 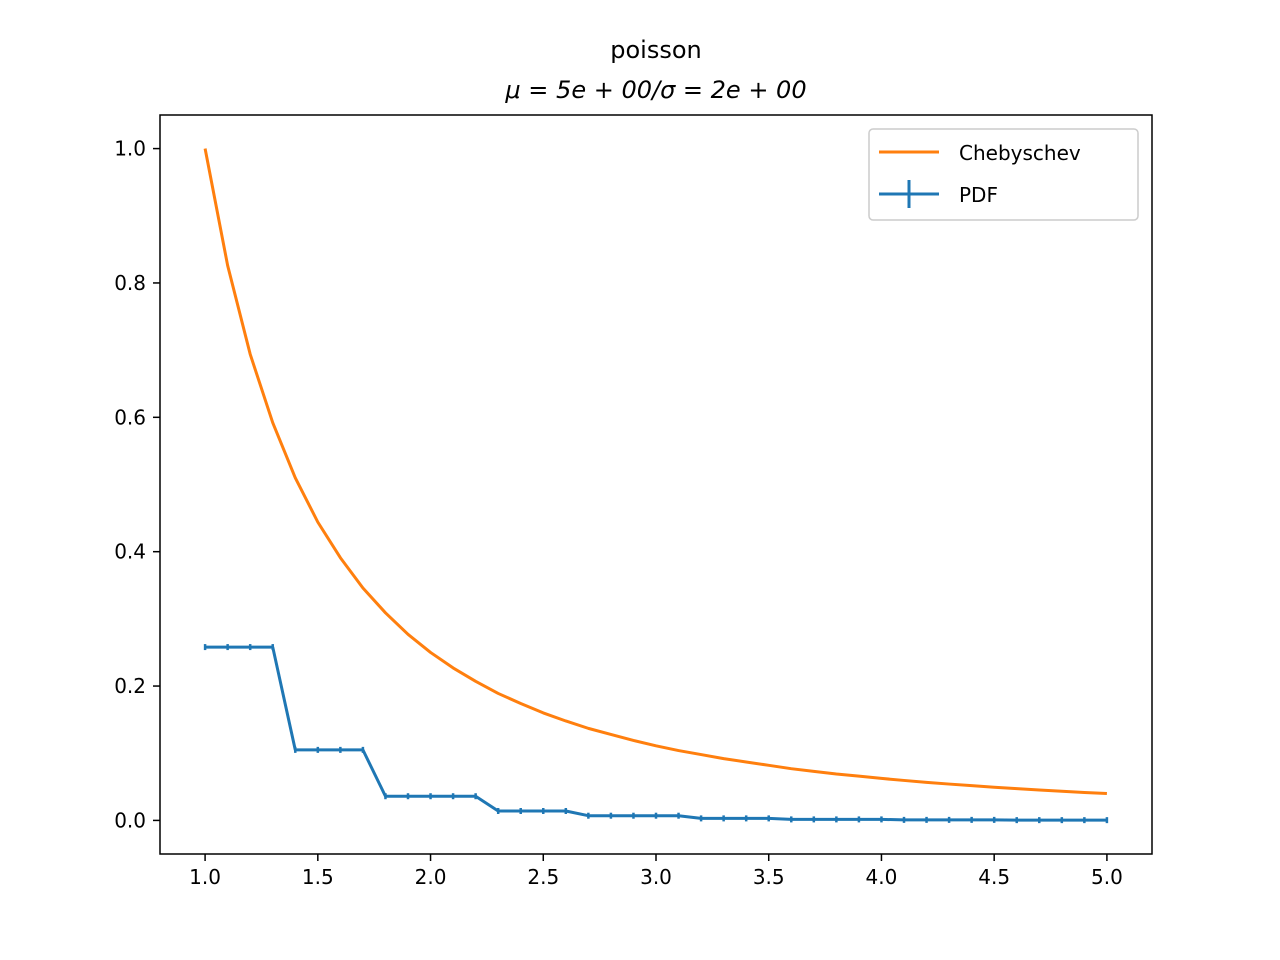 What do you see at coordinates (1020, 153) in the screenshot?
I see `legend-label-chebyschev: Chebyschev` at bounding box center [1020, 153].